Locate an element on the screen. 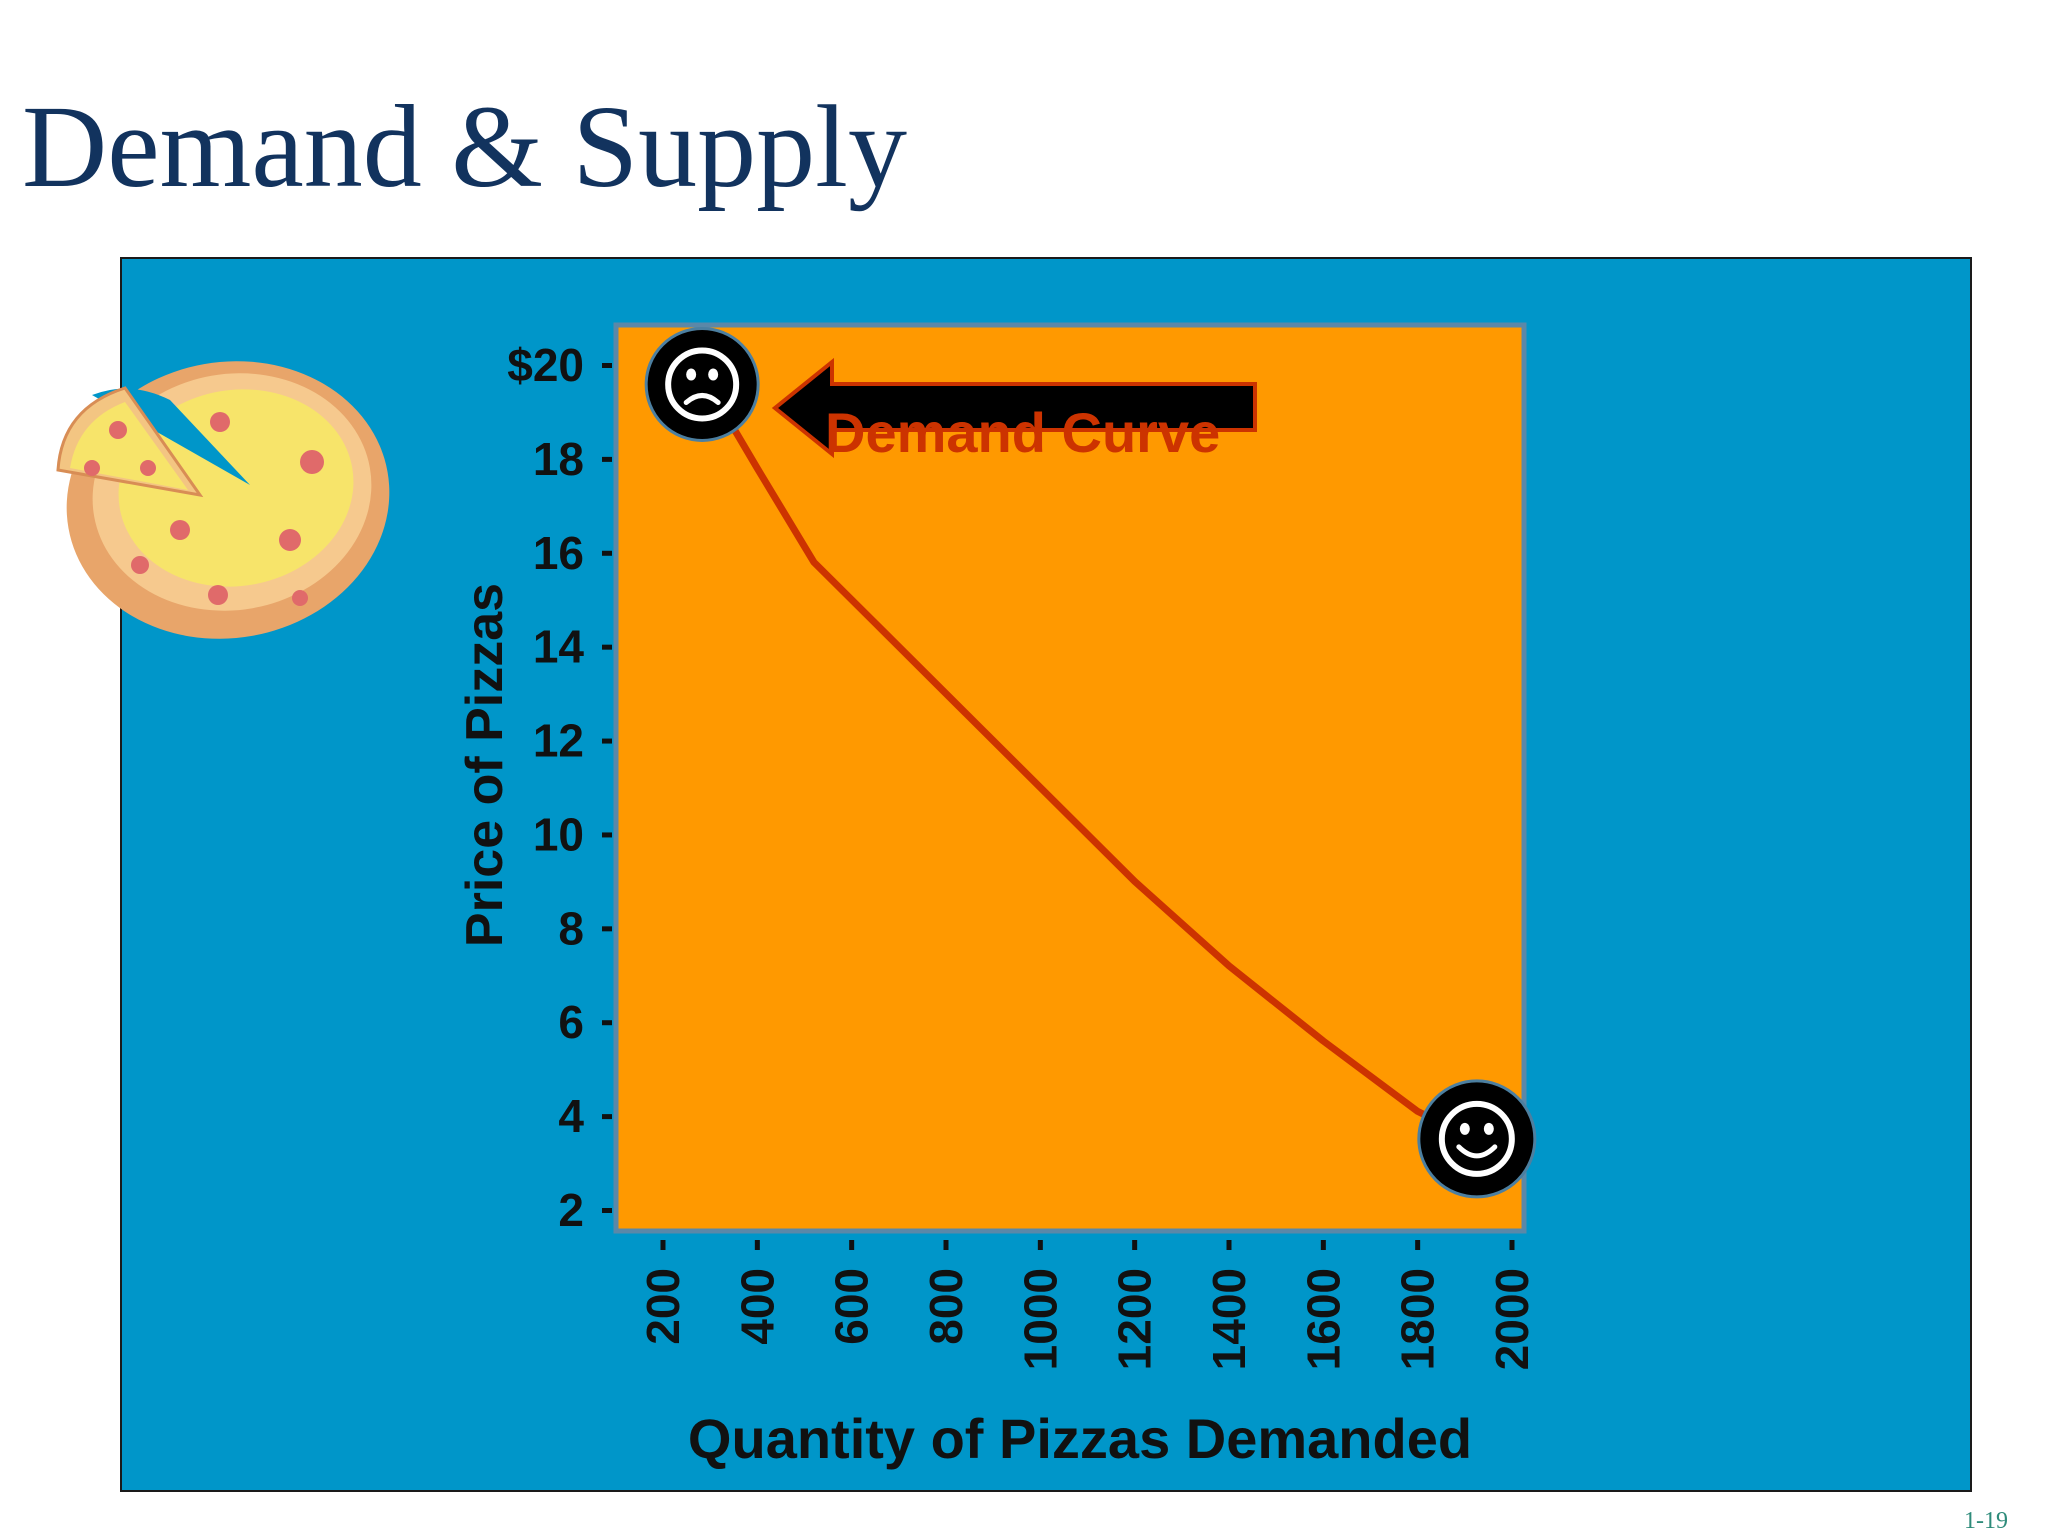 This screenshot has width=2048, height=1536. x-tick-label: 1000 is located at coordinates (1040, 1319).